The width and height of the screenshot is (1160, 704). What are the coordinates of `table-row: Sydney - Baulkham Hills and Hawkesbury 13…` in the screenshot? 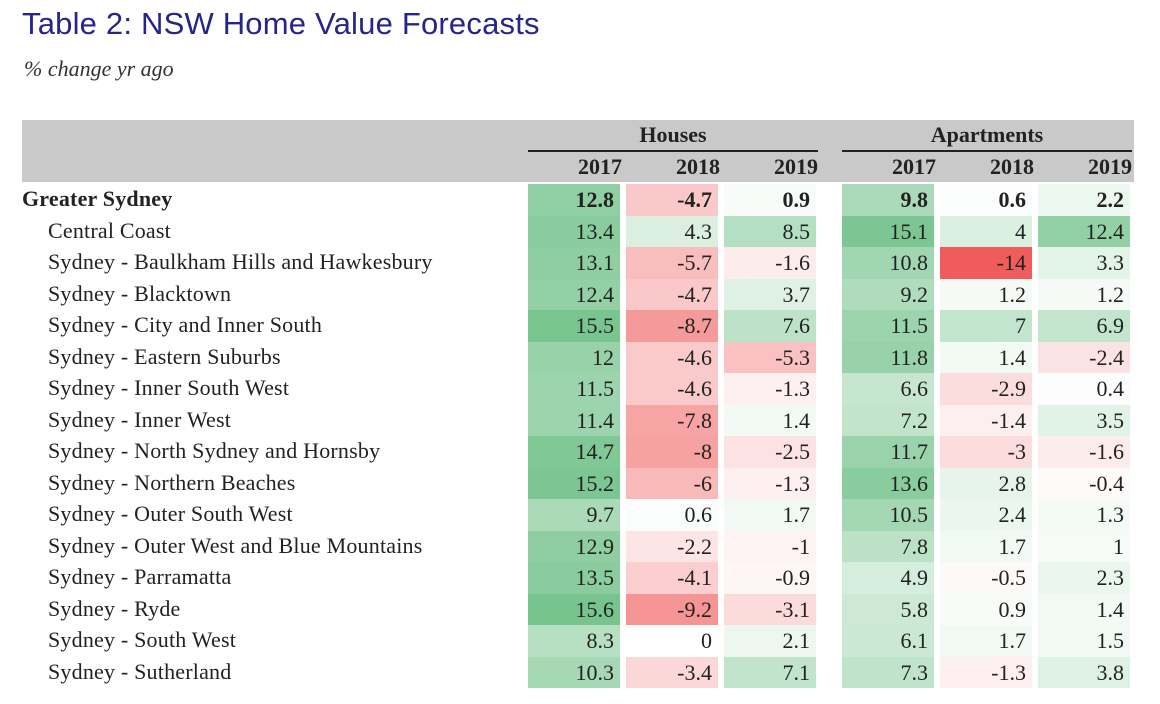 It's located at (580, 263).